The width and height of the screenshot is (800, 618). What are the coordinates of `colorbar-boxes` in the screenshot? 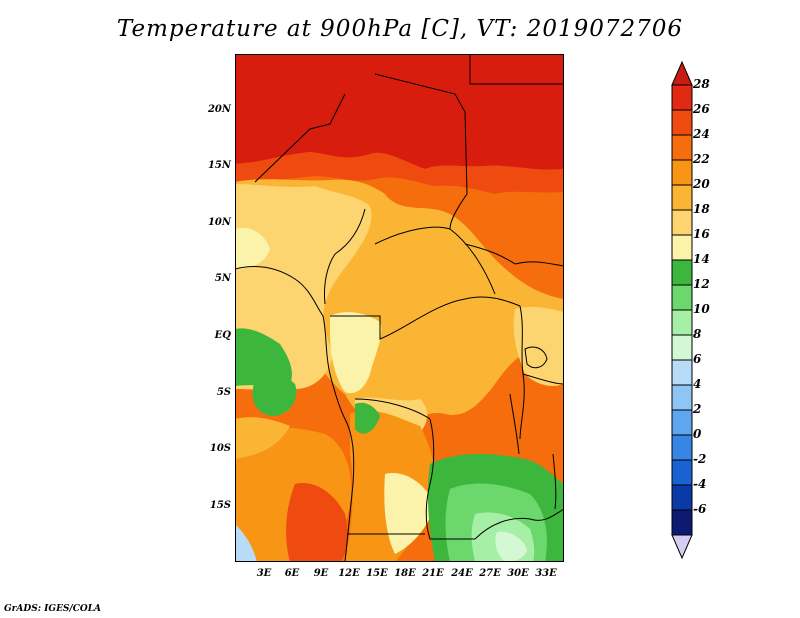 It's located at (682, 310).